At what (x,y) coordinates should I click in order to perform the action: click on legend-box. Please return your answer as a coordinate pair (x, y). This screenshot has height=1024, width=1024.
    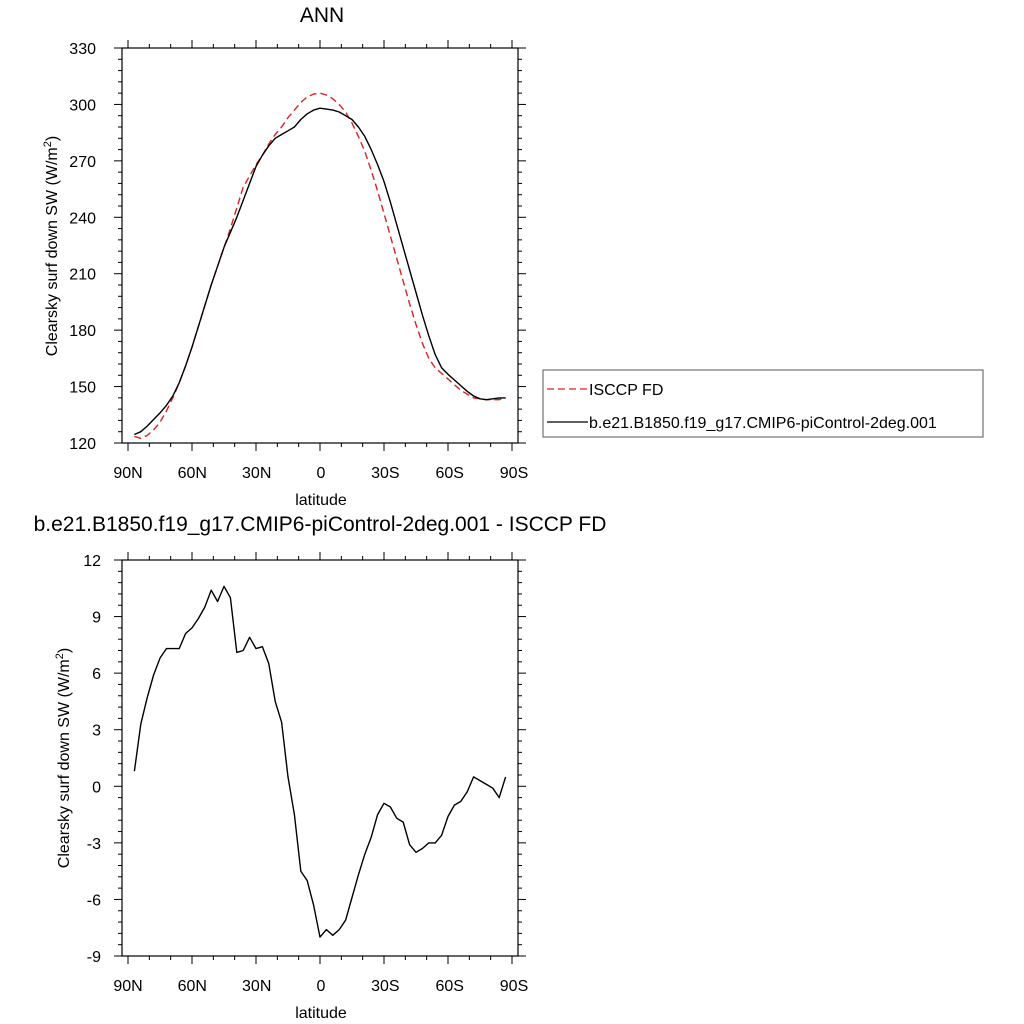
    Looking at the image, I should click on (763, 403).